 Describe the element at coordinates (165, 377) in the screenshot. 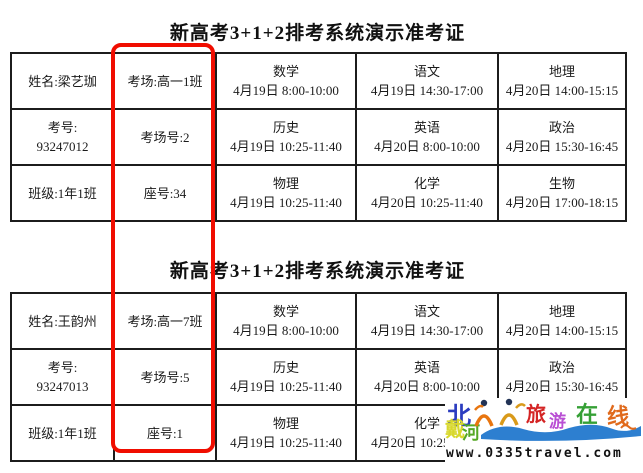

I see `cell-room-number: 考场号:5` at that location.